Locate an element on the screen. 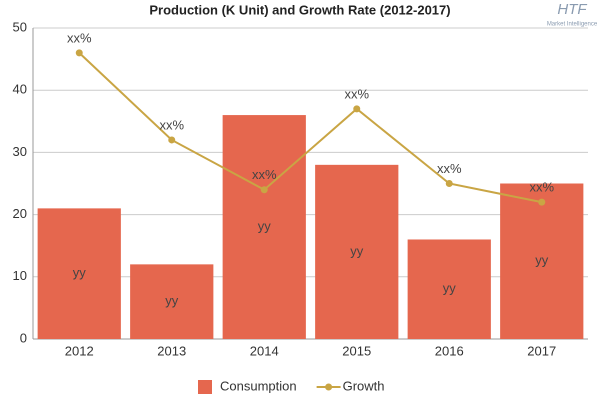 Image resolution: width=600 pixels, height=400 pixels. y-tick-label: 20 is located at coordinates (20, 213).